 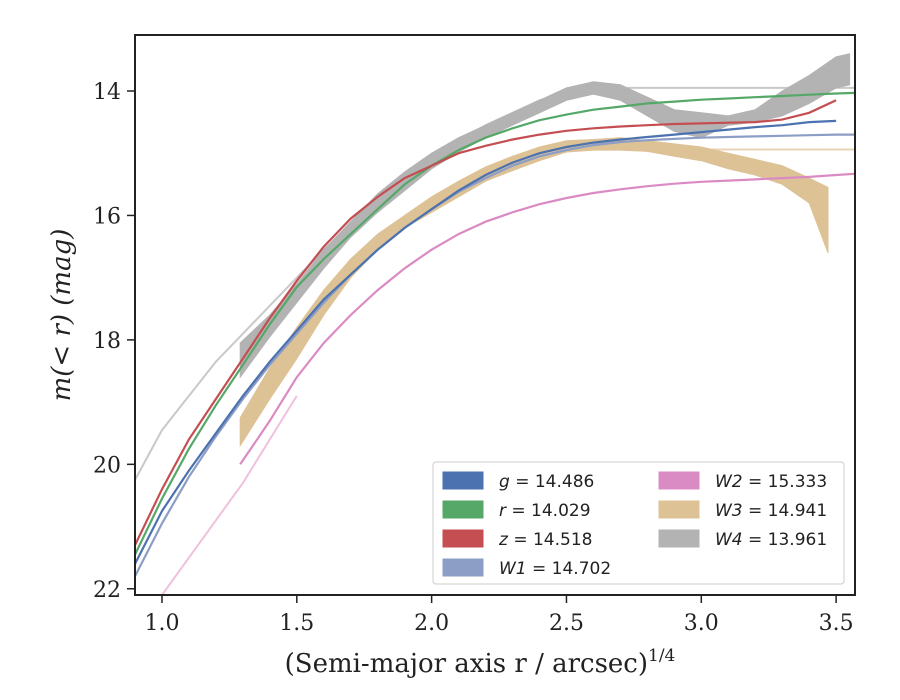 What do you see at coordinates (661, 656) in the screenshot?
I see `x-axis-label-exponent: 1/4` at bounding box center [661, 656].